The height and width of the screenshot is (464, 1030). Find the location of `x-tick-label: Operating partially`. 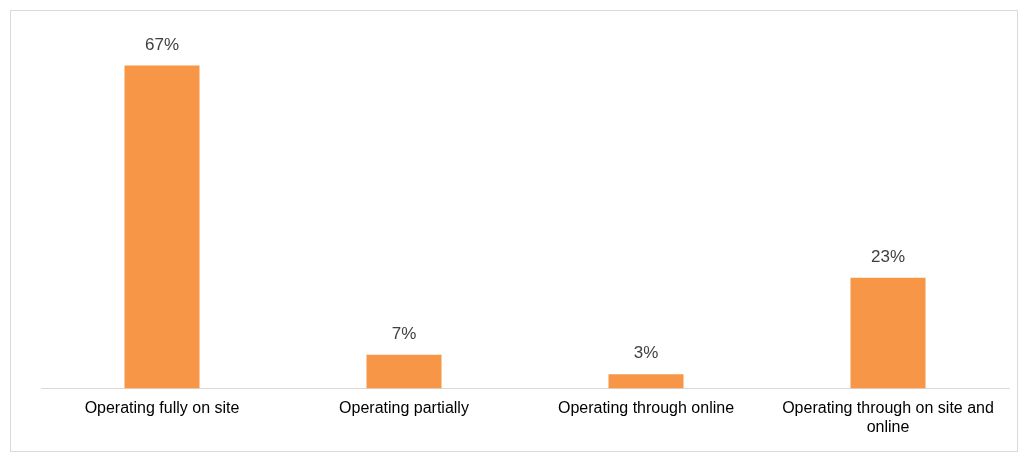

x-tick-label: Operating partially is located at coordinates (404, 407).